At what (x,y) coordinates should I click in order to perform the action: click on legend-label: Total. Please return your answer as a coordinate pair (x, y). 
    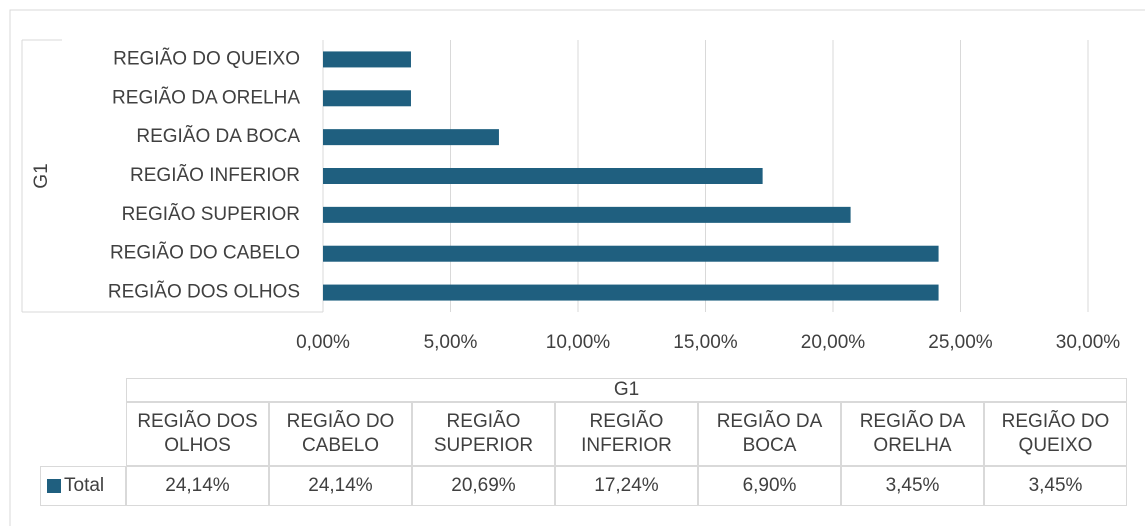
    Looking at the image, I should click on (84, 485).